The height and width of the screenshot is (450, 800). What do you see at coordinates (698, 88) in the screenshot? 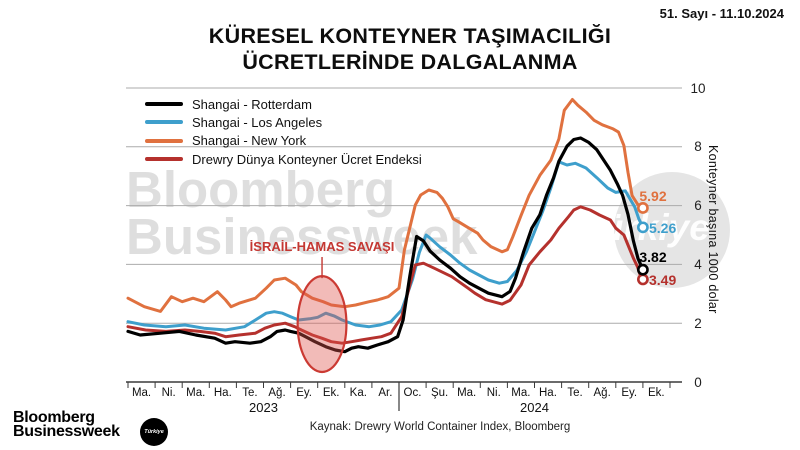
I see `y-tick-label-10: 10` at bounding box center [698, 88].